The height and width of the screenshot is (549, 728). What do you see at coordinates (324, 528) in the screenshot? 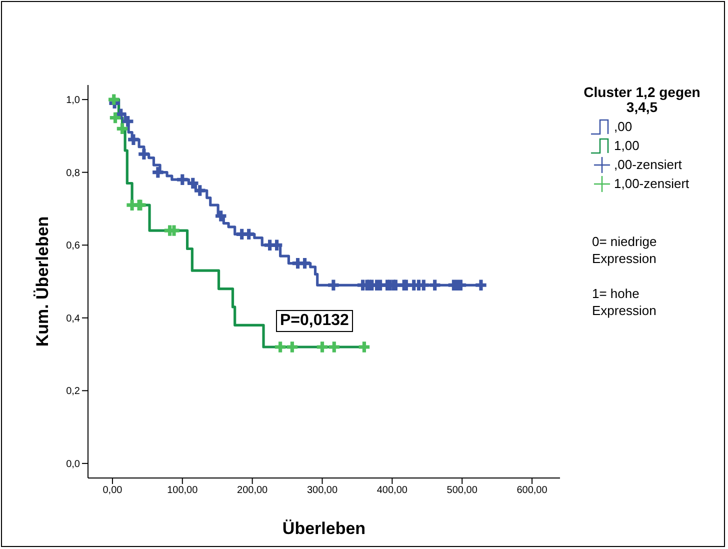
I see `x-axis-title: Überleben` at bounding box center [324, 528].